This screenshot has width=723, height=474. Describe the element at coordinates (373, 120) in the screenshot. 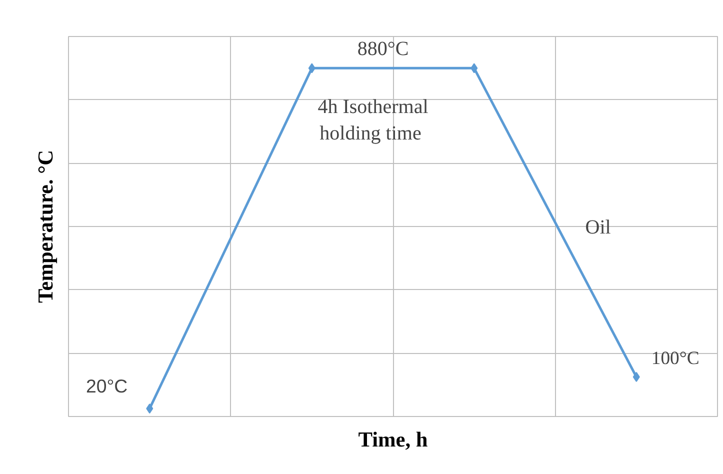

I see `annotation: 4h Isothermal holding time` at that location.